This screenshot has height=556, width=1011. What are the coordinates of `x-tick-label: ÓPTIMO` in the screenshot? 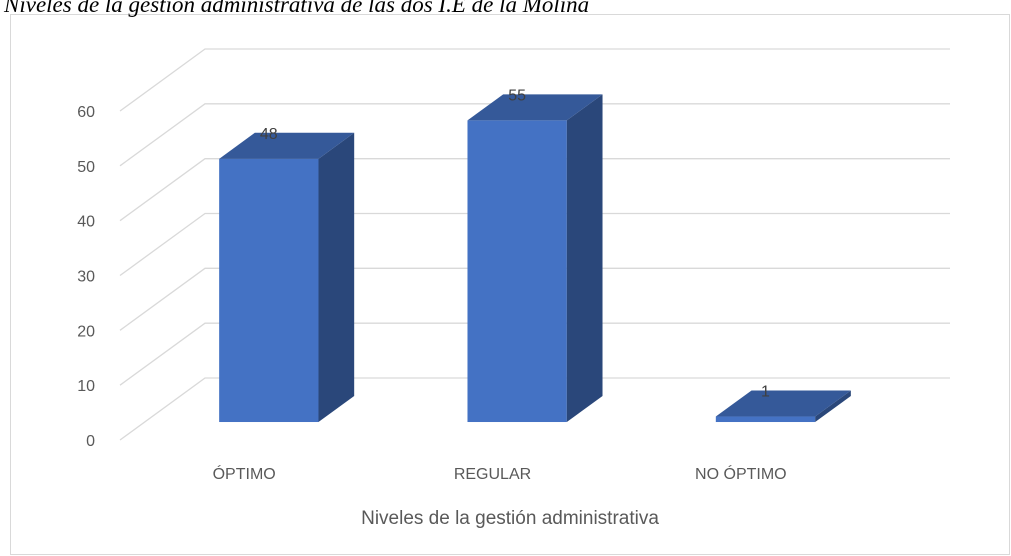 It's located at (244, 473).